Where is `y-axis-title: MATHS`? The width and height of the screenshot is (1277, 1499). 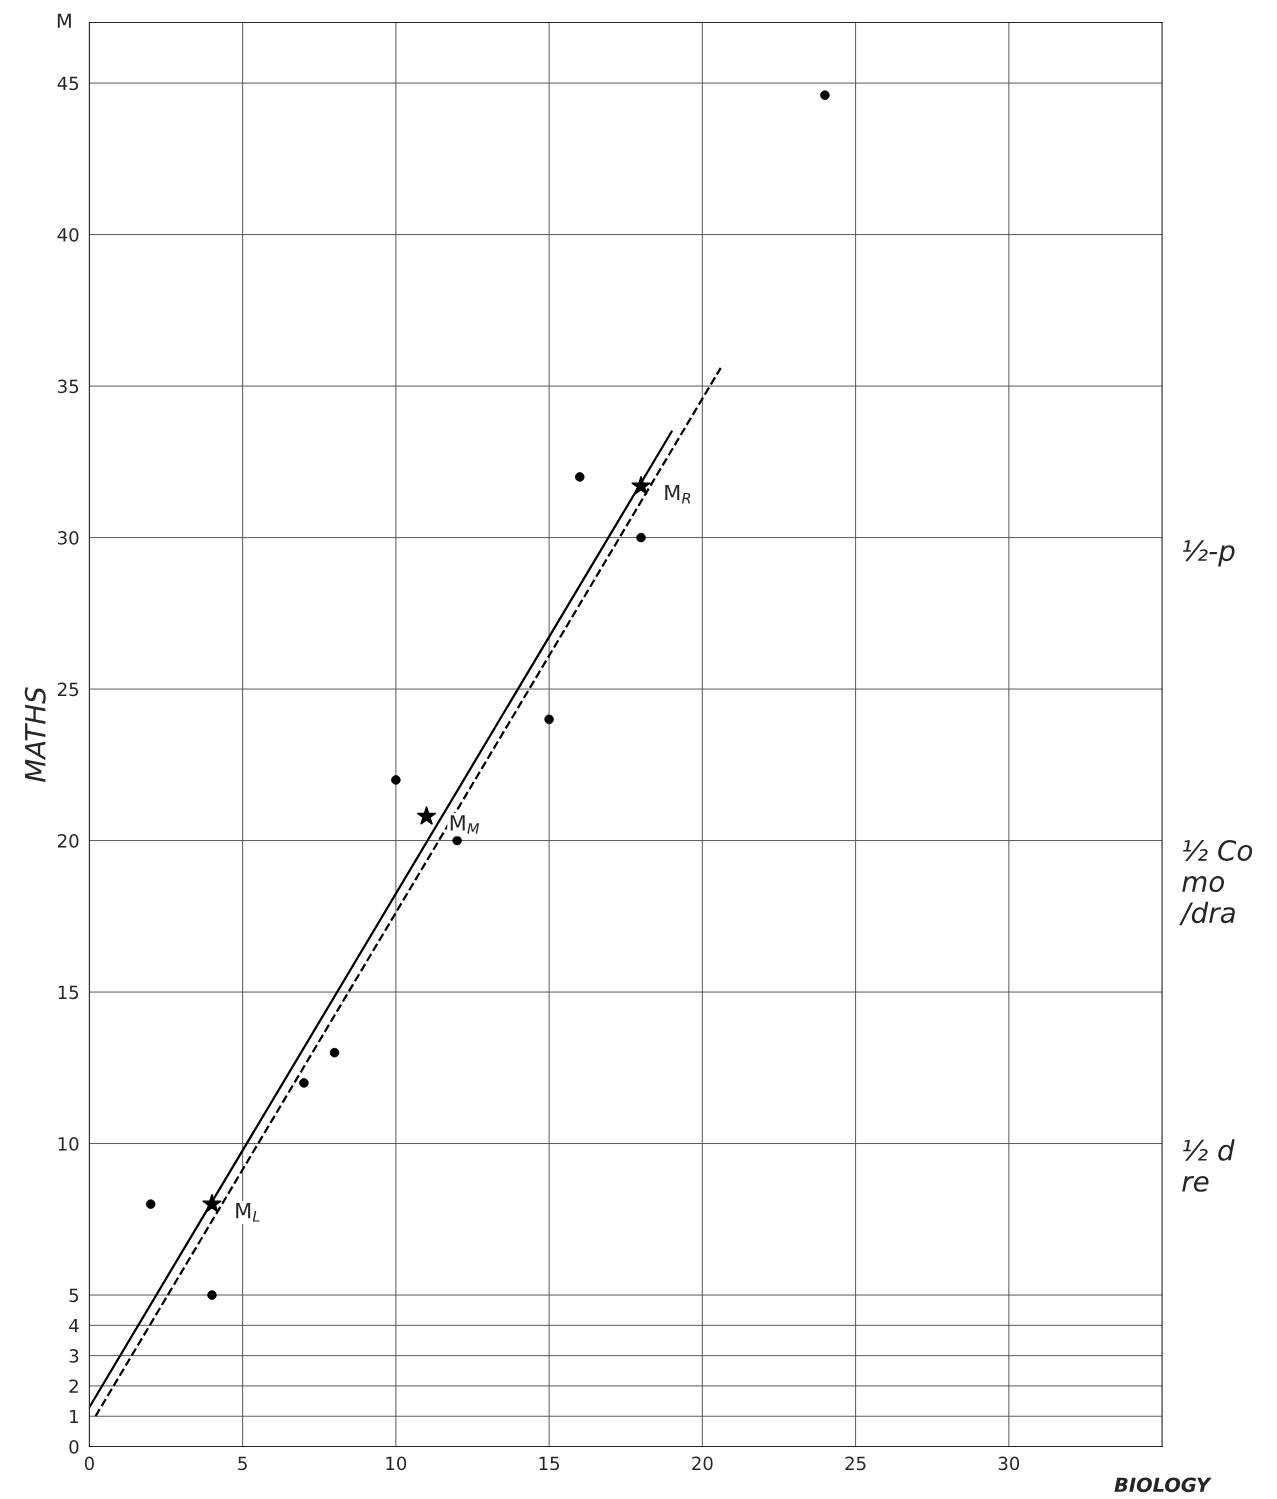
y-axis-title: MATHS is located at coordinates (35, 734).